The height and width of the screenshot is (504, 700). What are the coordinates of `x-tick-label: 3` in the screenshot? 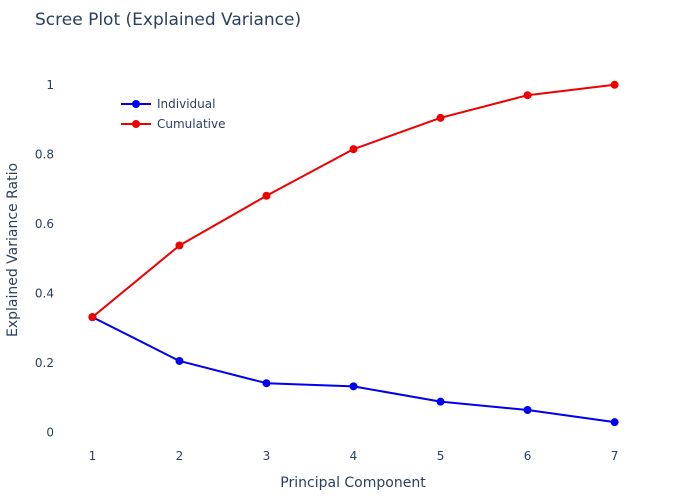 It's located at (267, 456).